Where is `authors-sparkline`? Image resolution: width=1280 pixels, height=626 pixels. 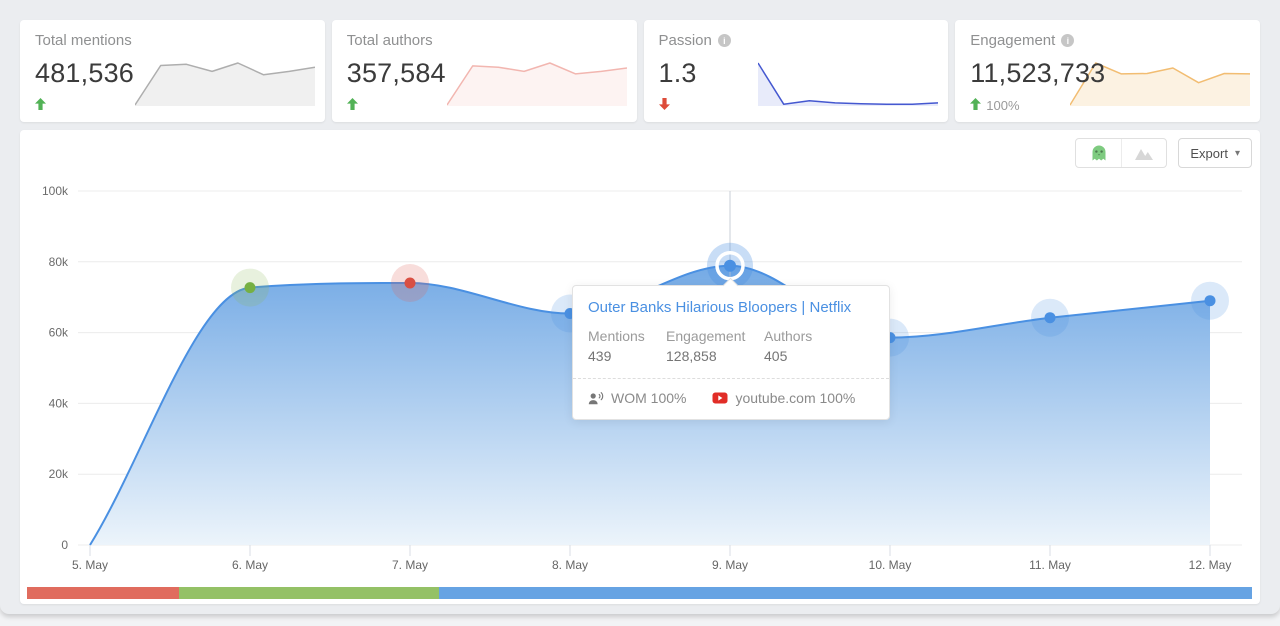 authors-sparkline is located at coordinates (536, 84).